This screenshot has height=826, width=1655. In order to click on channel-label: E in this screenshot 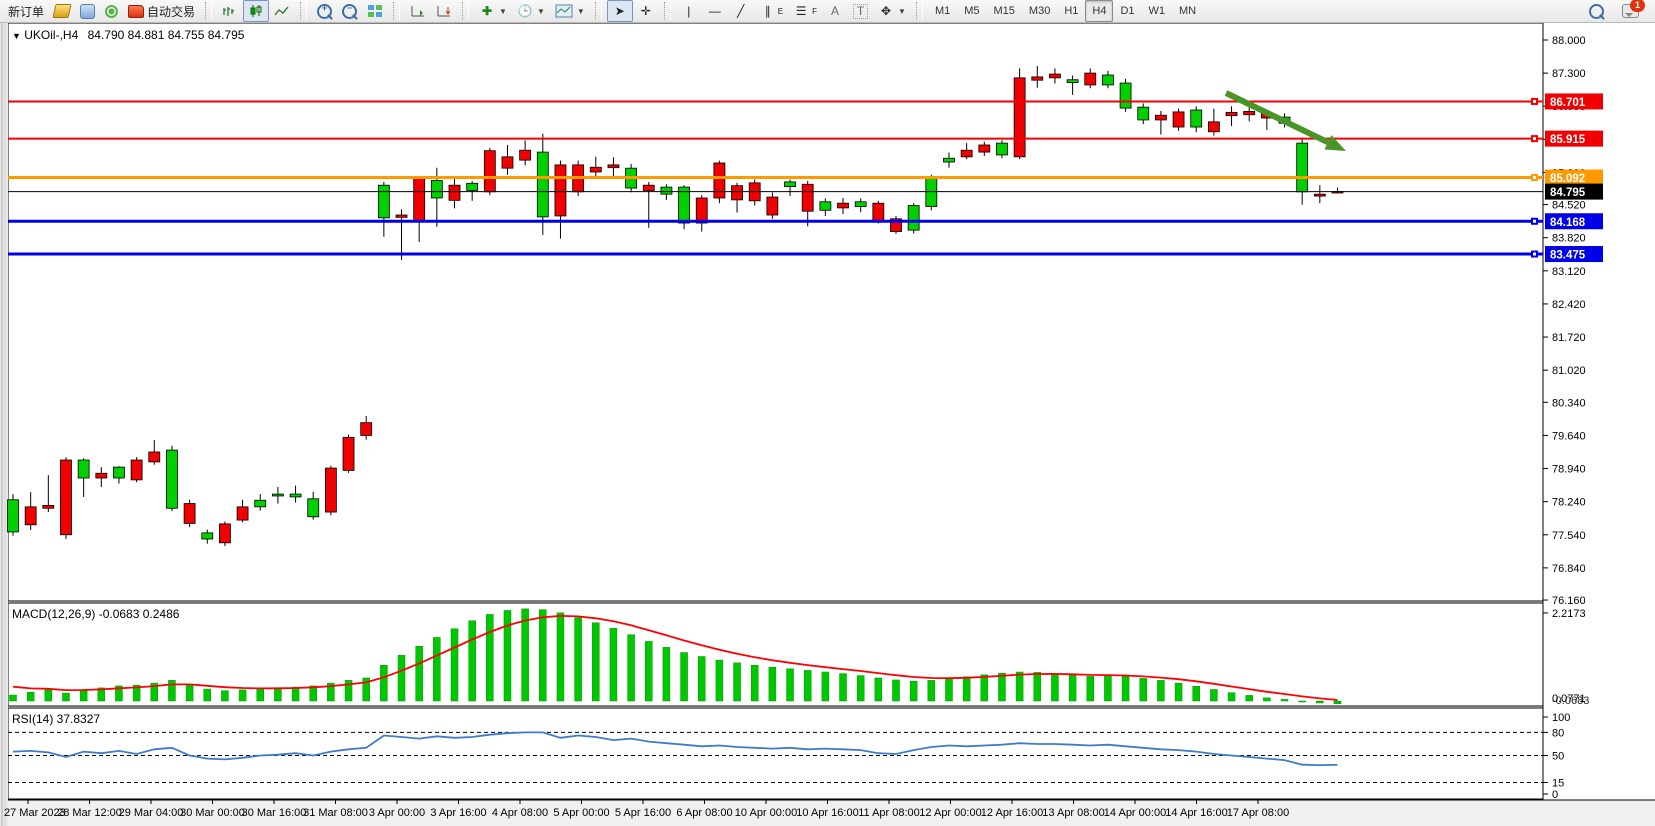, I will do `click(780, 11)`.